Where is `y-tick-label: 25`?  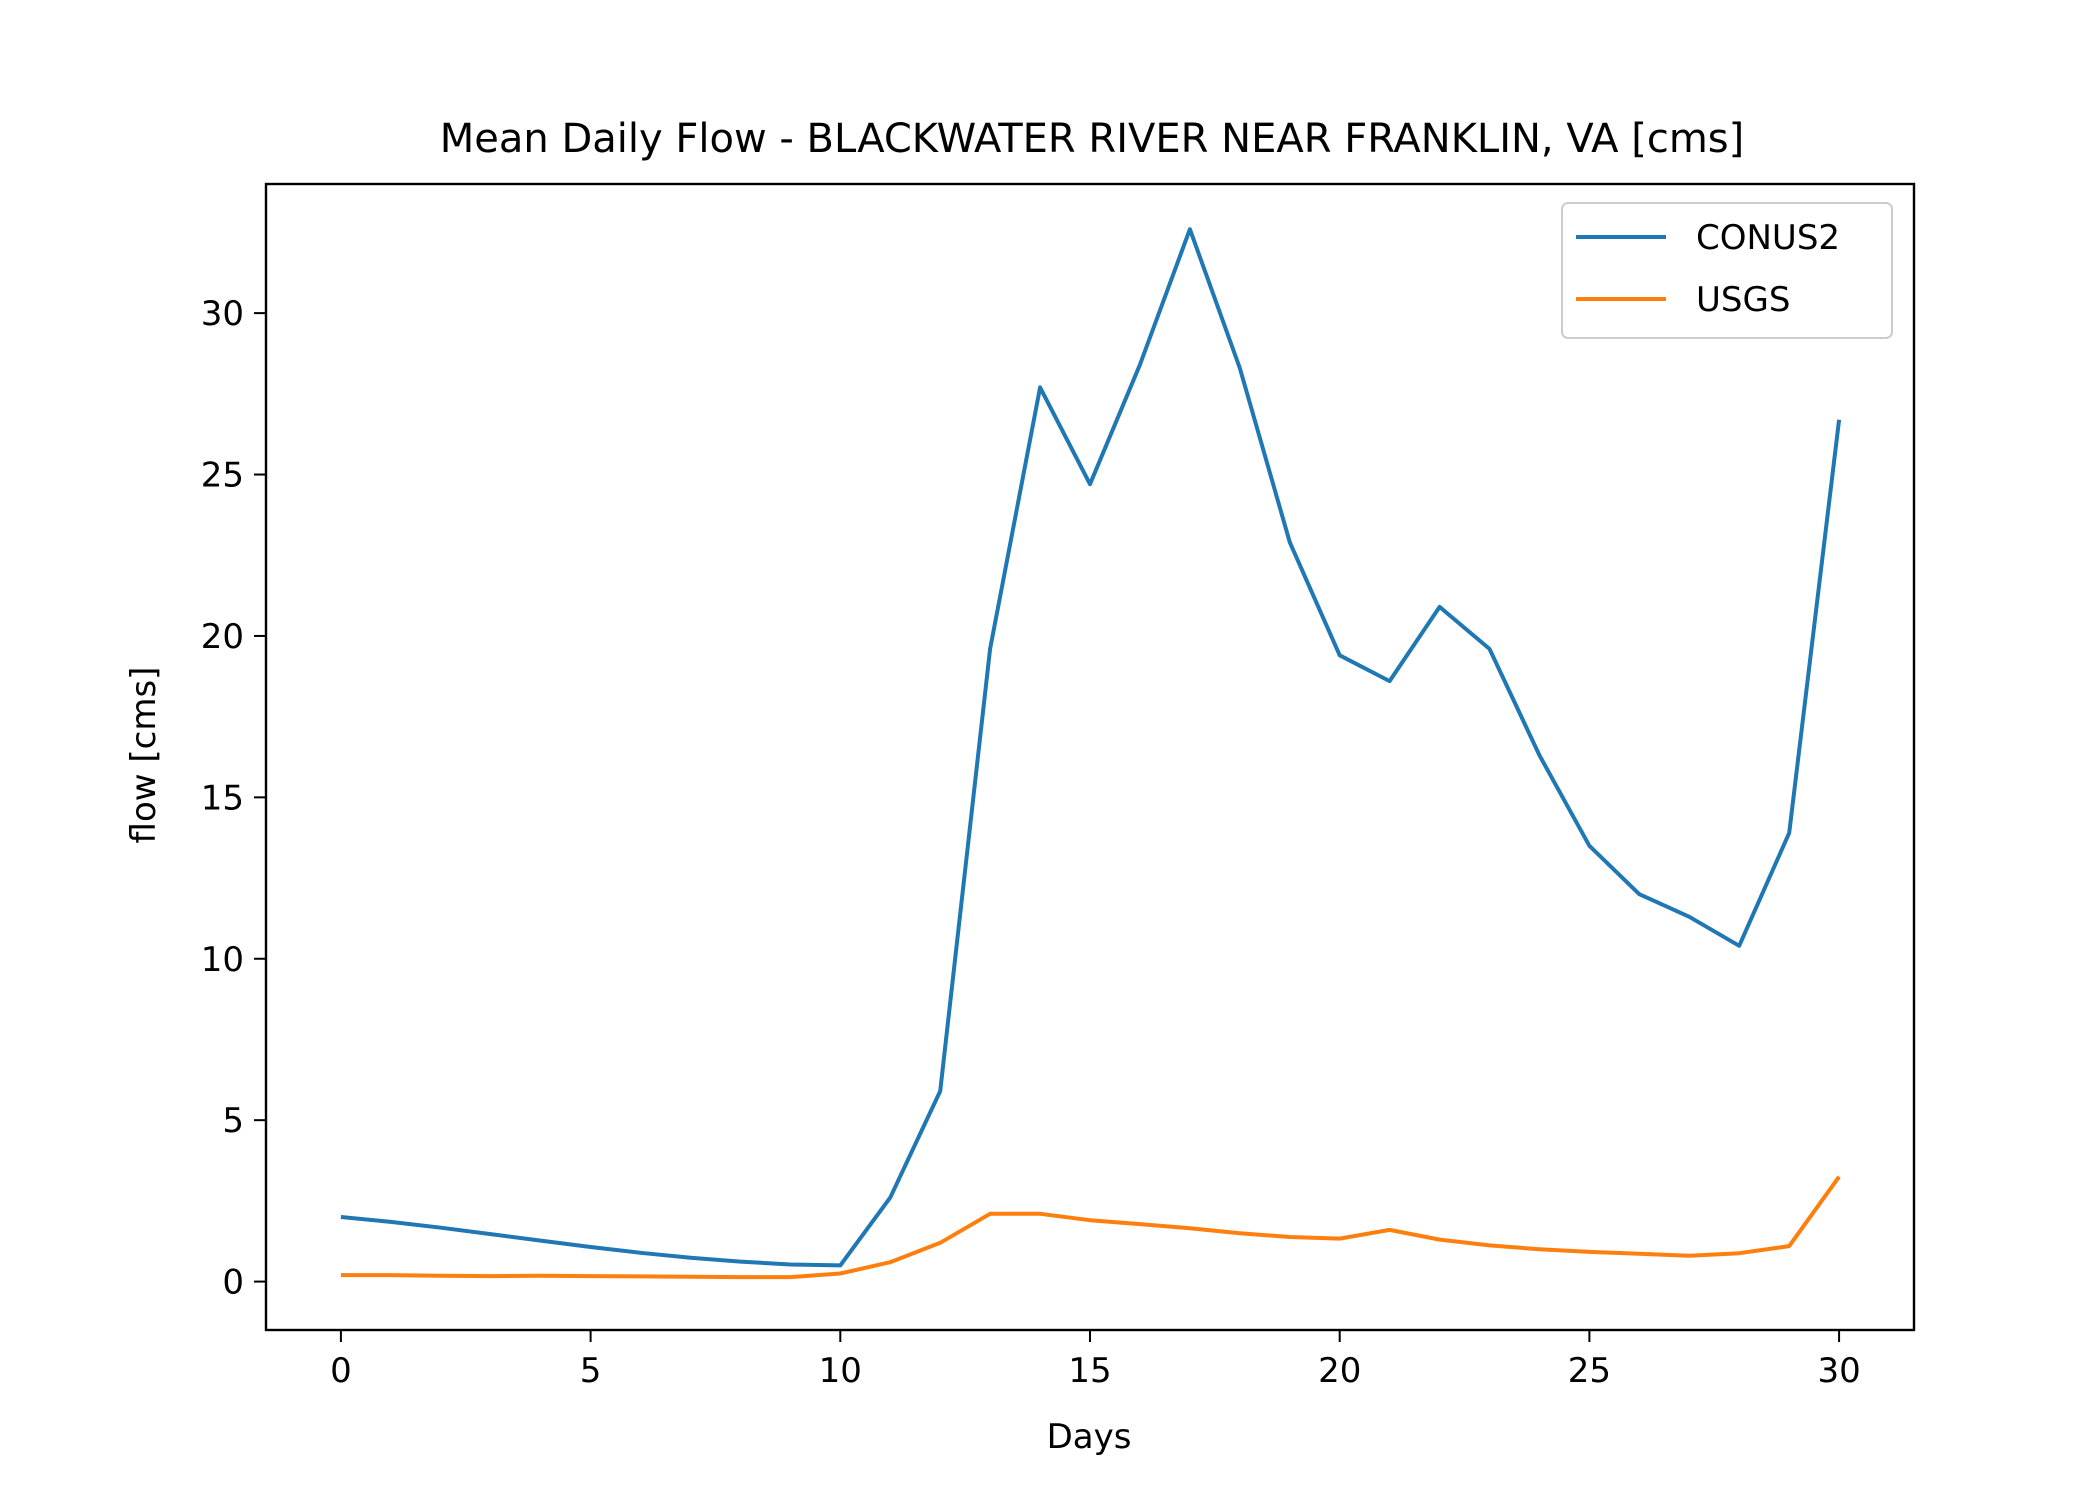
y-tick-label: 25 is located at coordinates (222, 476).